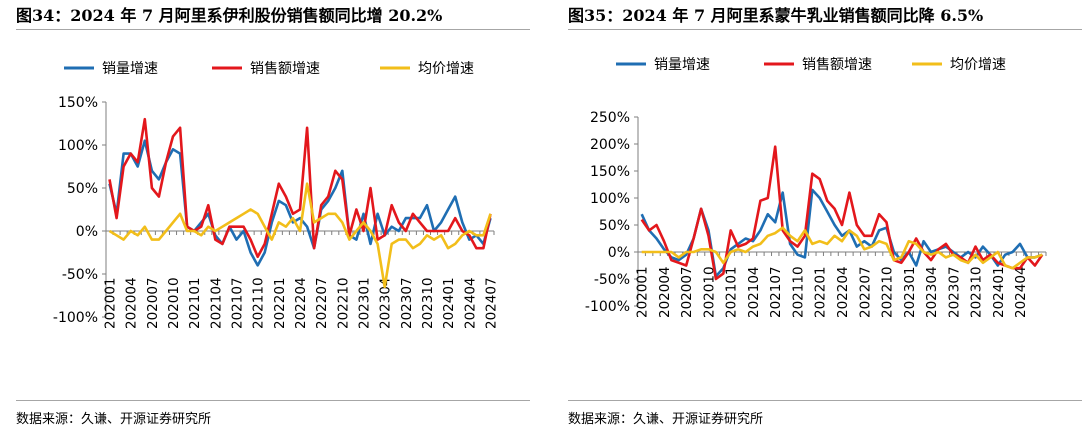  Describe the element at coordinates (610, 145) in the screenshot. I see `y-tick-label: 200%` at that location.